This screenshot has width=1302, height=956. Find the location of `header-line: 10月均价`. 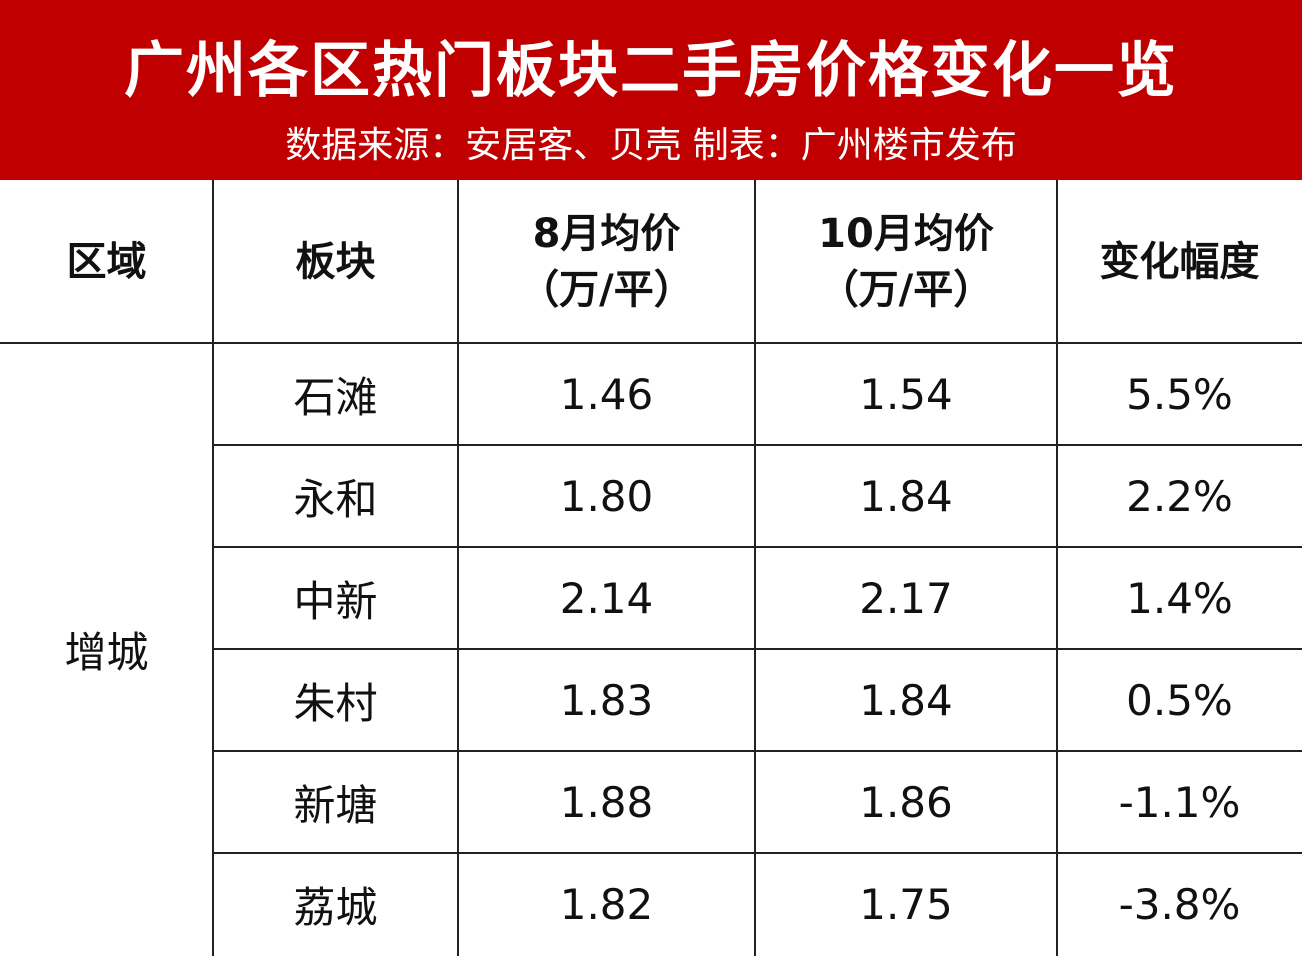

header-line: 10月均价 is located at coordinates (906, 233).